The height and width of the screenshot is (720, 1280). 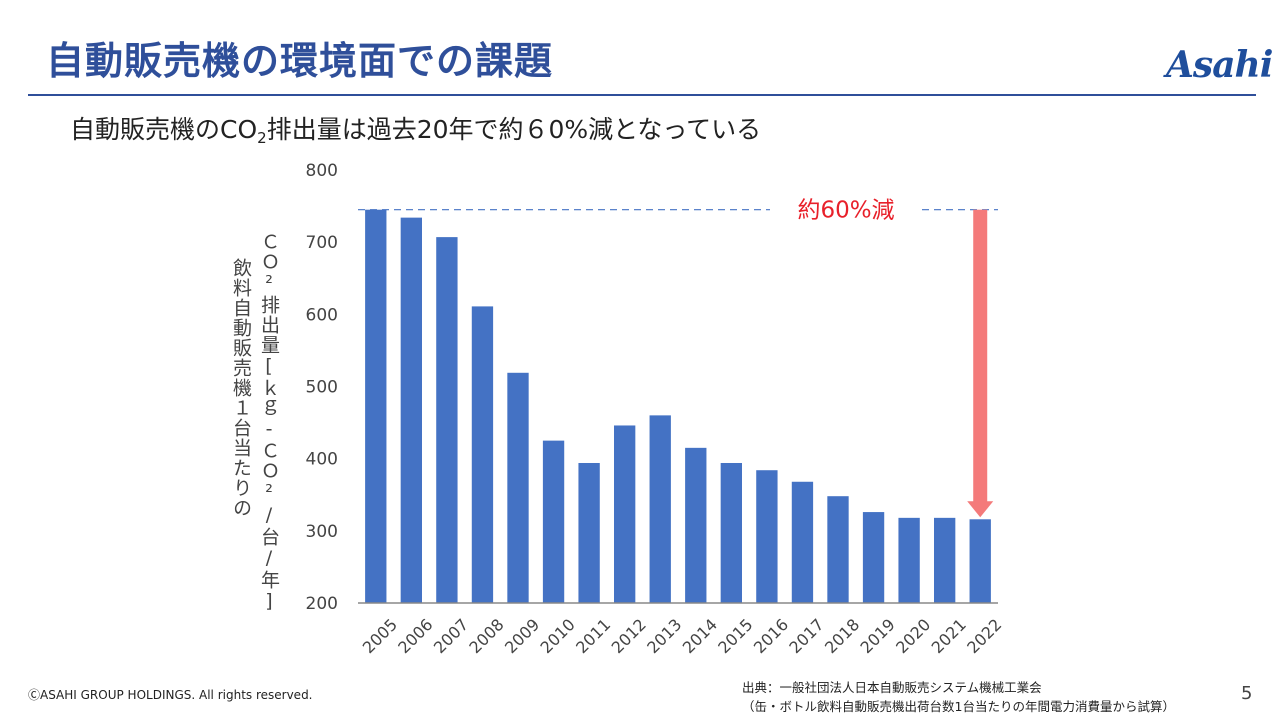 I want to click on subtitle: 自動販売機のCO2排出量は過去20年で約６0%減となっている, so click(x=415, y=128).